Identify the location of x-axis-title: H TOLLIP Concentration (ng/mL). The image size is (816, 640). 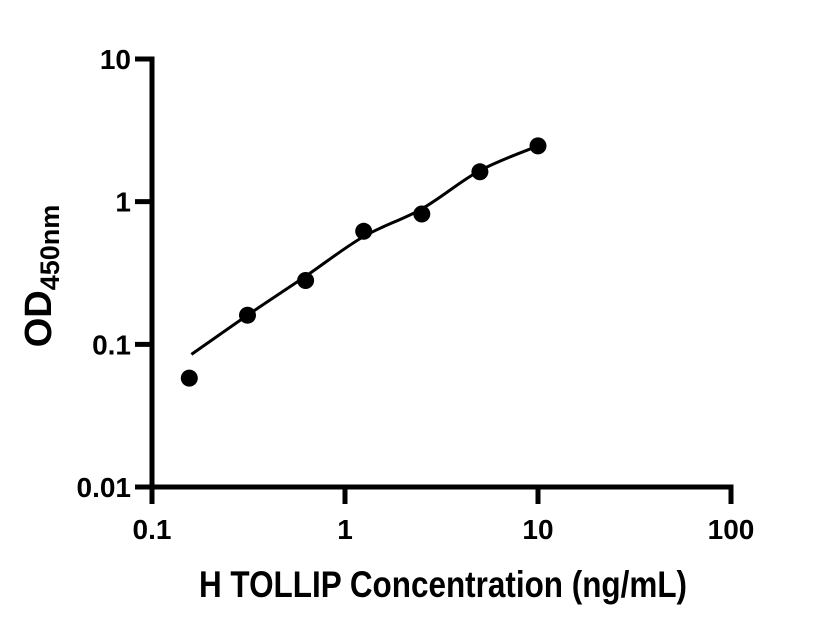
(443, 585).